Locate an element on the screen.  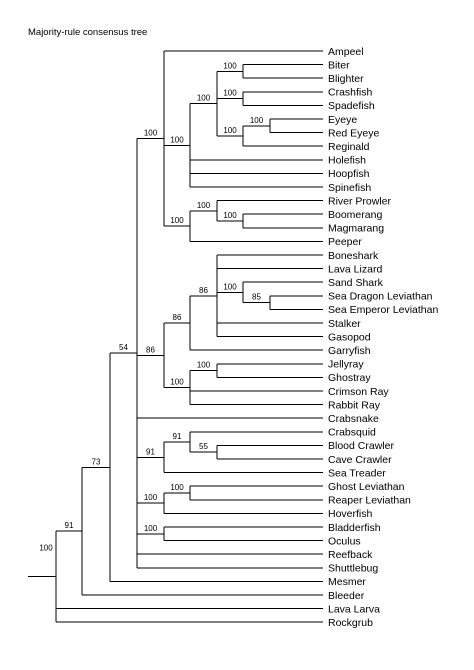
support-value-n-0-0-0-0-1-0-2-0: 100 is located at coordinates (257, 120).